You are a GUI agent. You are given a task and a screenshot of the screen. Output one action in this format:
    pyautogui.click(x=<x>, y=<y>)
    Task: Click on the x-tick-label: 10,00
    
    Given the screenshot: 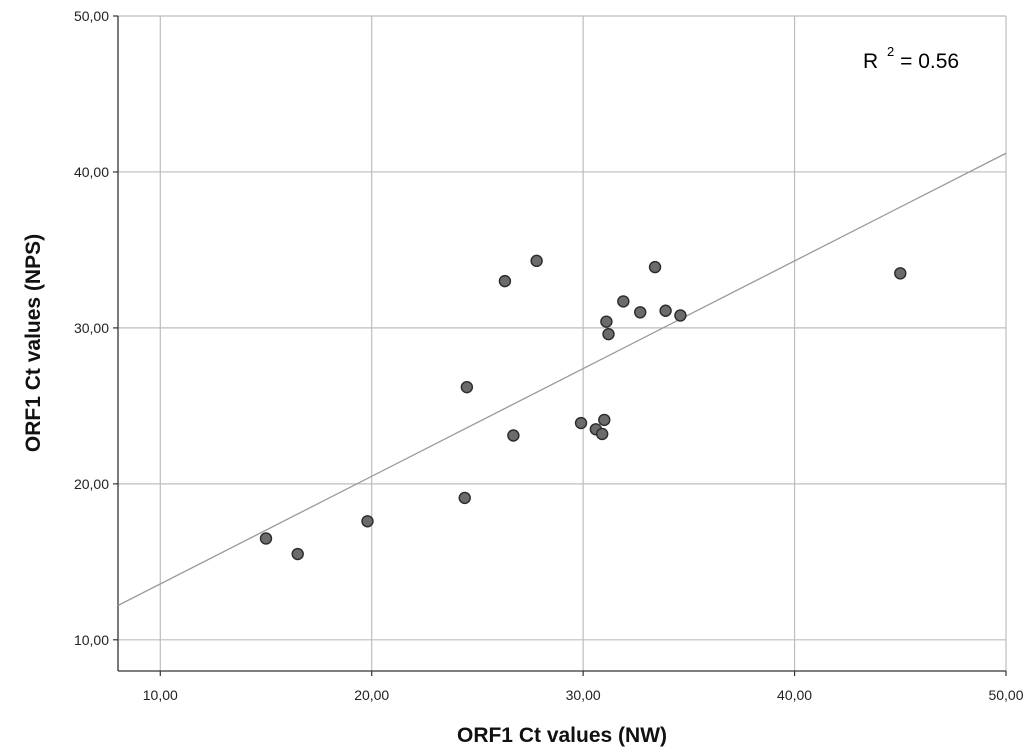 What is the action you would take?
    pyautogui.click(x=160, y=695)
    